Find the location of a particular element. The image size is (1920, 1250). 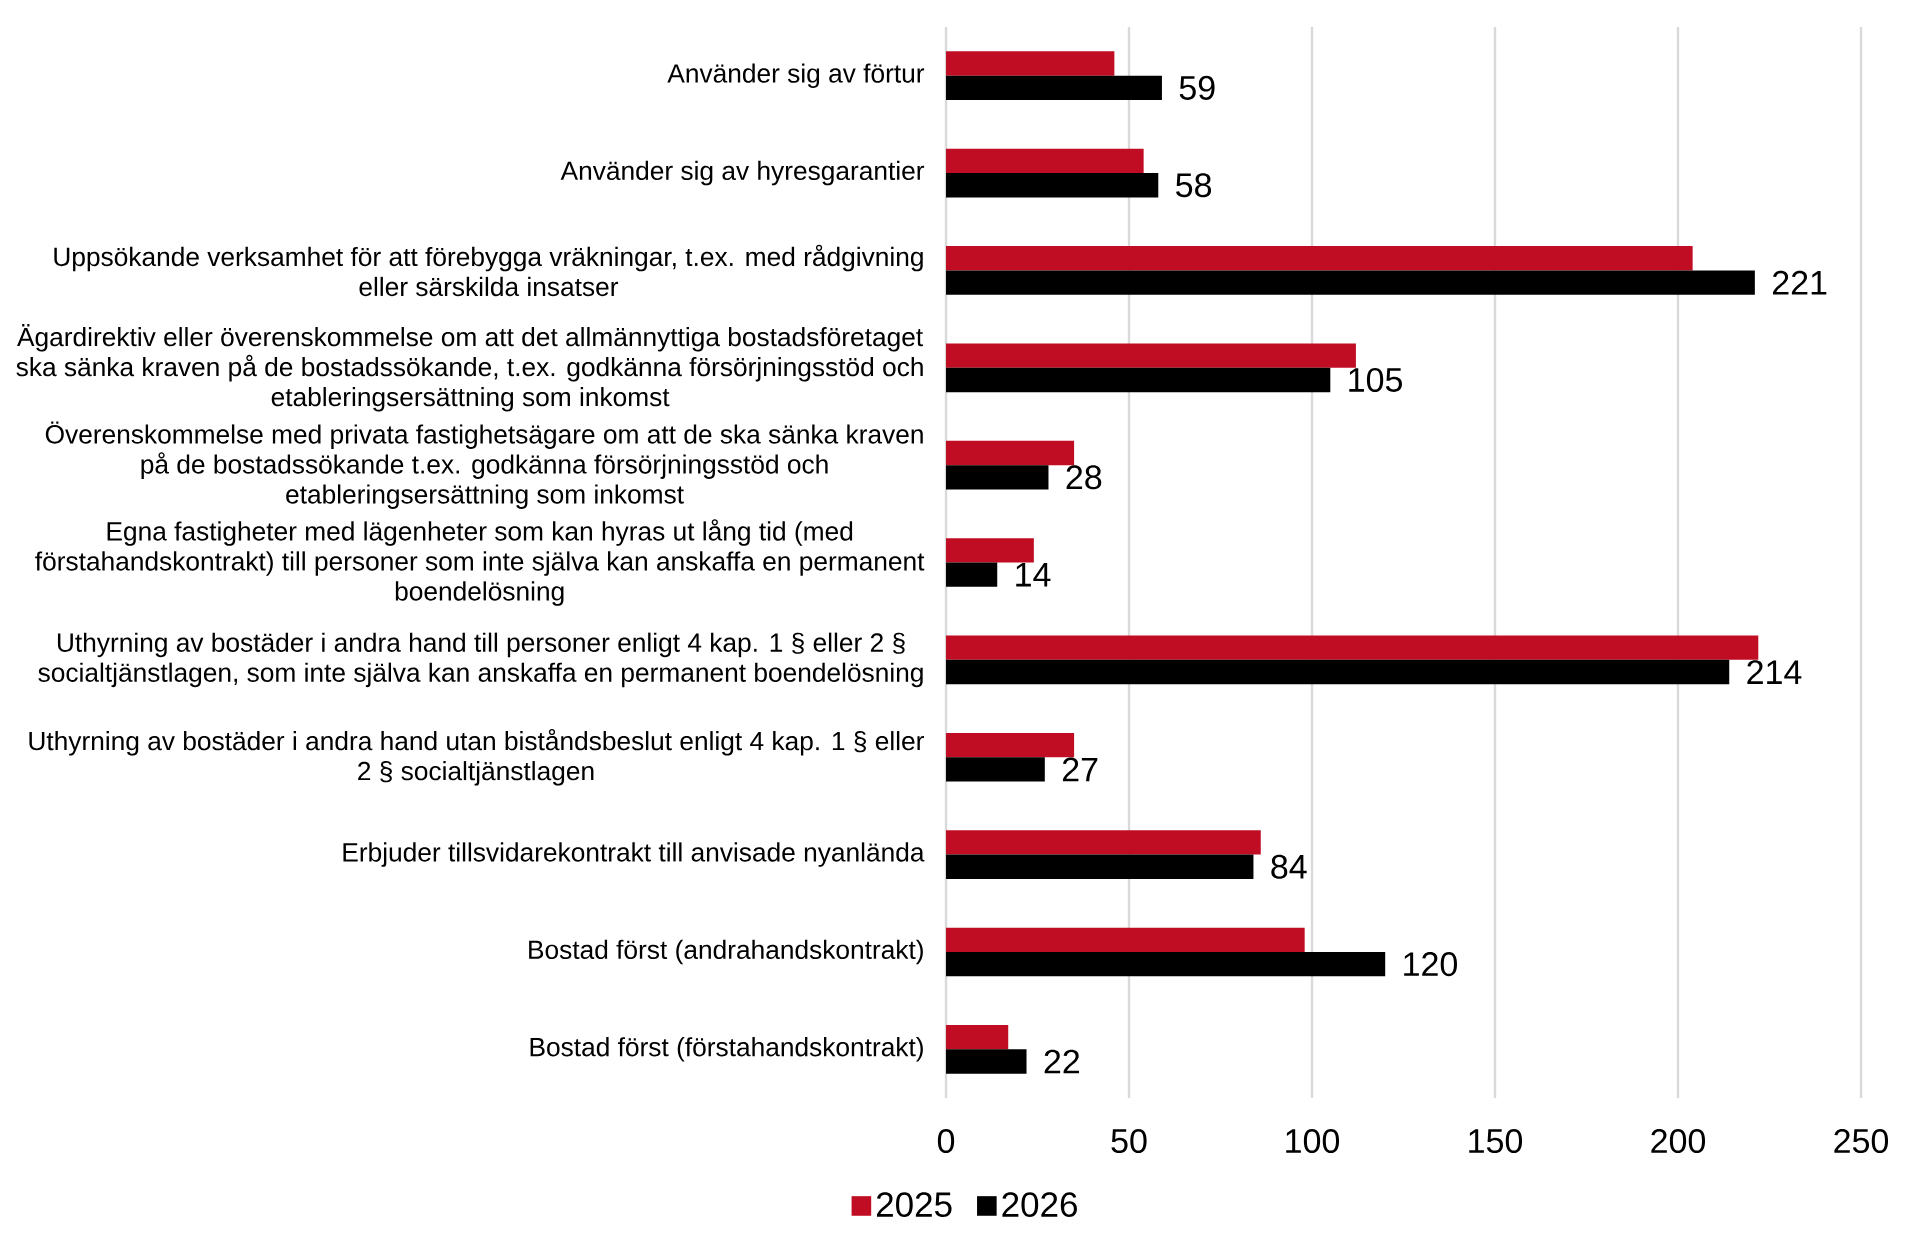

x-tick-label: 50 is located at coordinates (1129, 1141).